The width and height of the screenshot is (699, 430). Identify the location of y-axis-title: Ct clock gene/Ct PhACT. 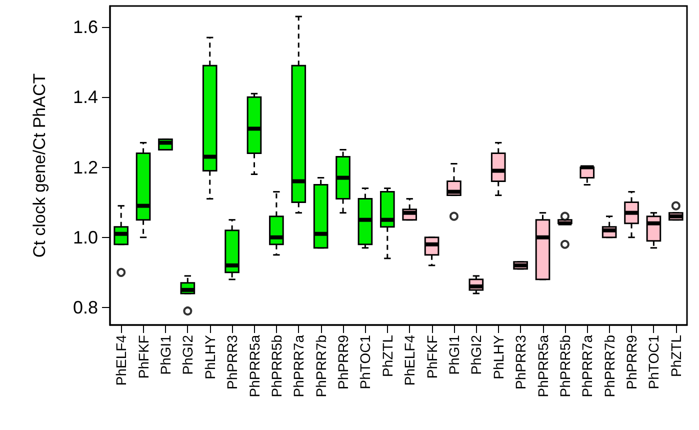
(39, 165).